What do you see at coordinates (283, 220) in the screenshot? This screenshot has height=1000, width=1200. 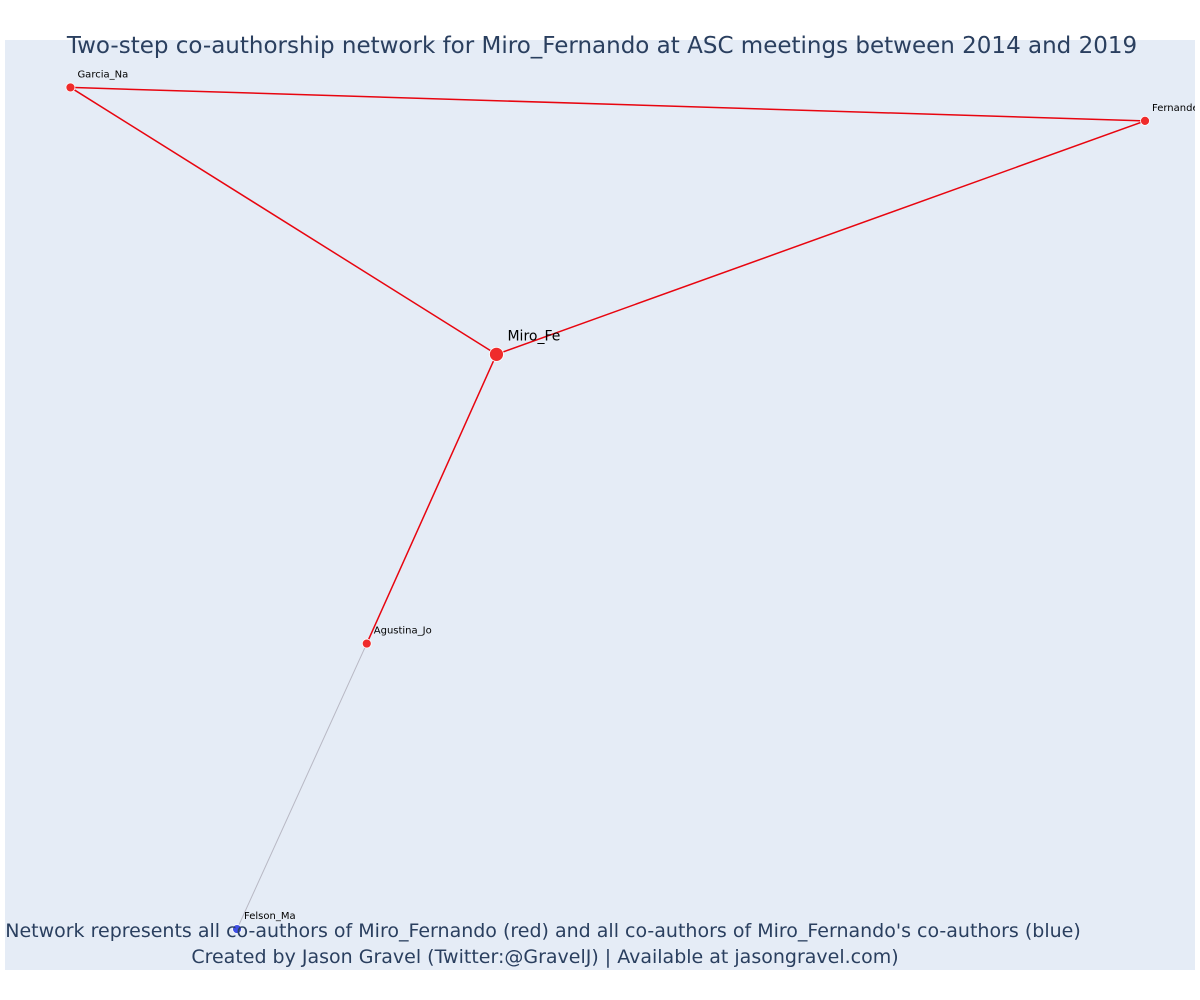 I see `edge-Garcia_Na-Miro_Fe` at bounding box center [283, 220].